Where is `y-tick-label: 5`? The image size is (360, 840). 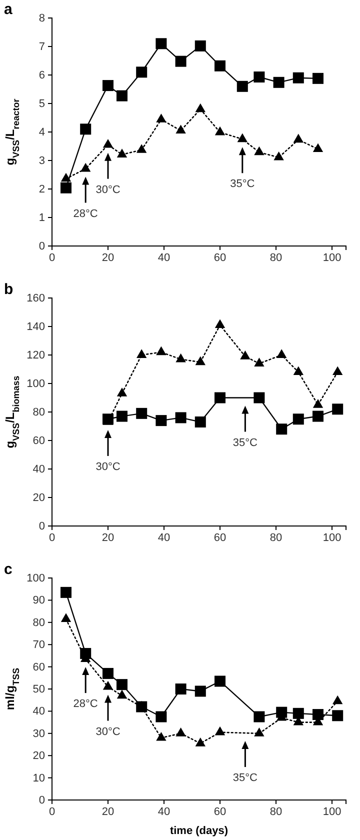 y-tick-label: 5 is located at coordinates (41, 104).